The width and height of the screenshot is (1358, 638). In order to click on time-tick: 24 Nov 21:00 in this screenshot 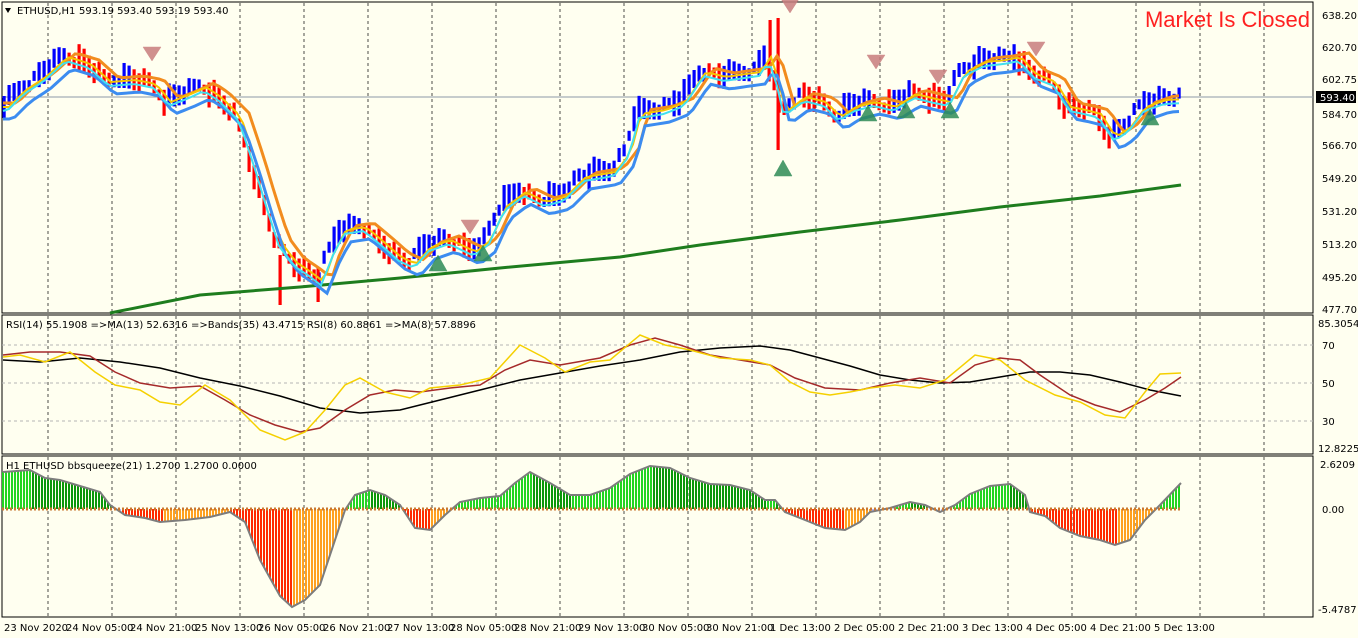, I will do `click(163, 628)`.